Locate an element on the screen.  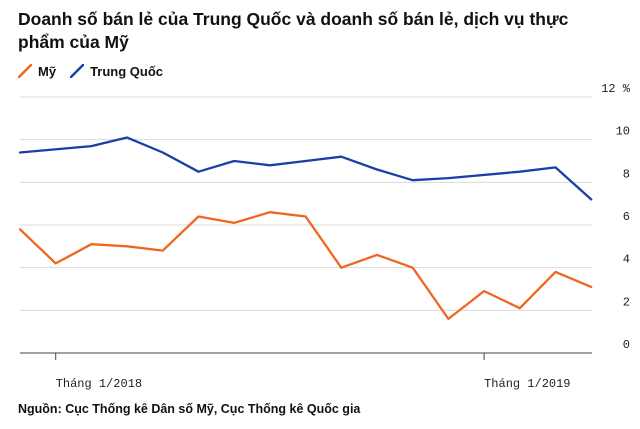
x-tick-label-2019-01: Tháng 1/2019 is located at coordinates (527, 383).